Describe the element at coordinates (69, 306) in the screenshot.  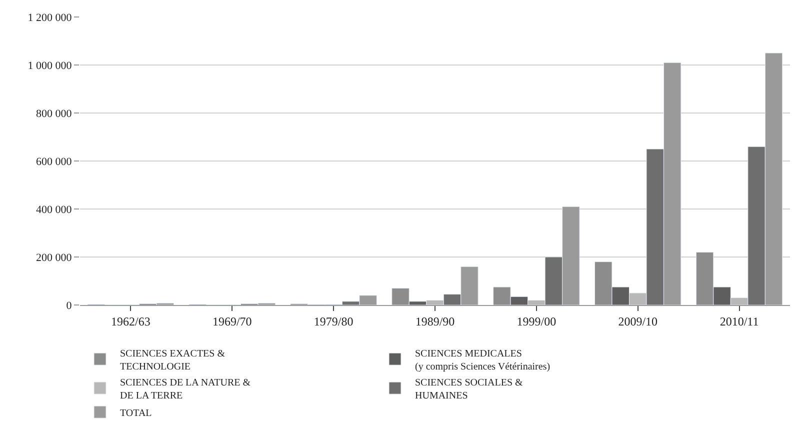
I see `y-tick-label: 0` at that location.